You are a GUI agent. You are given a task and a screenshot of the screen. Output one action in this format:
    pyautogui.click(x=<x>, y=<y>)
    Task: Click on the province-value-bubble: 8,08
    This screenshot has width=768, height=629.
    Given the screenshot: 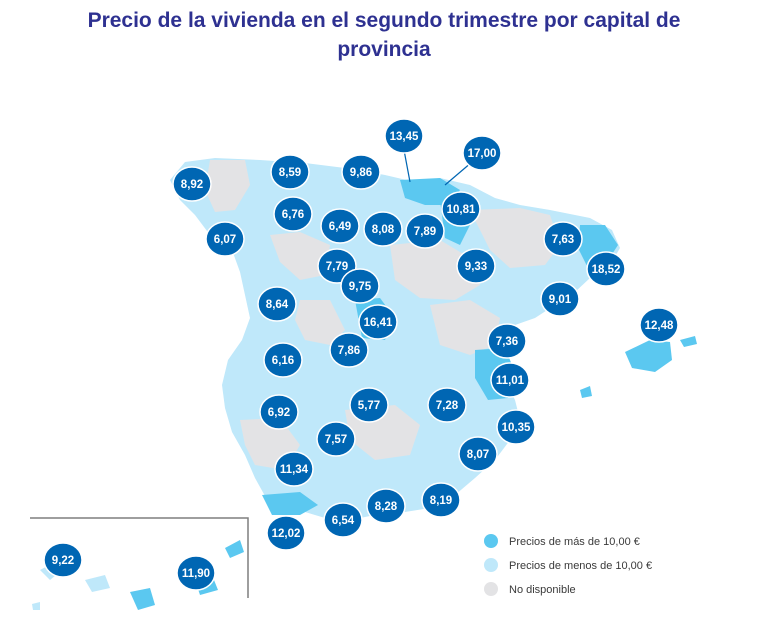 What is the action you would take?
    pyautogui.click(x=383, y=229)
    